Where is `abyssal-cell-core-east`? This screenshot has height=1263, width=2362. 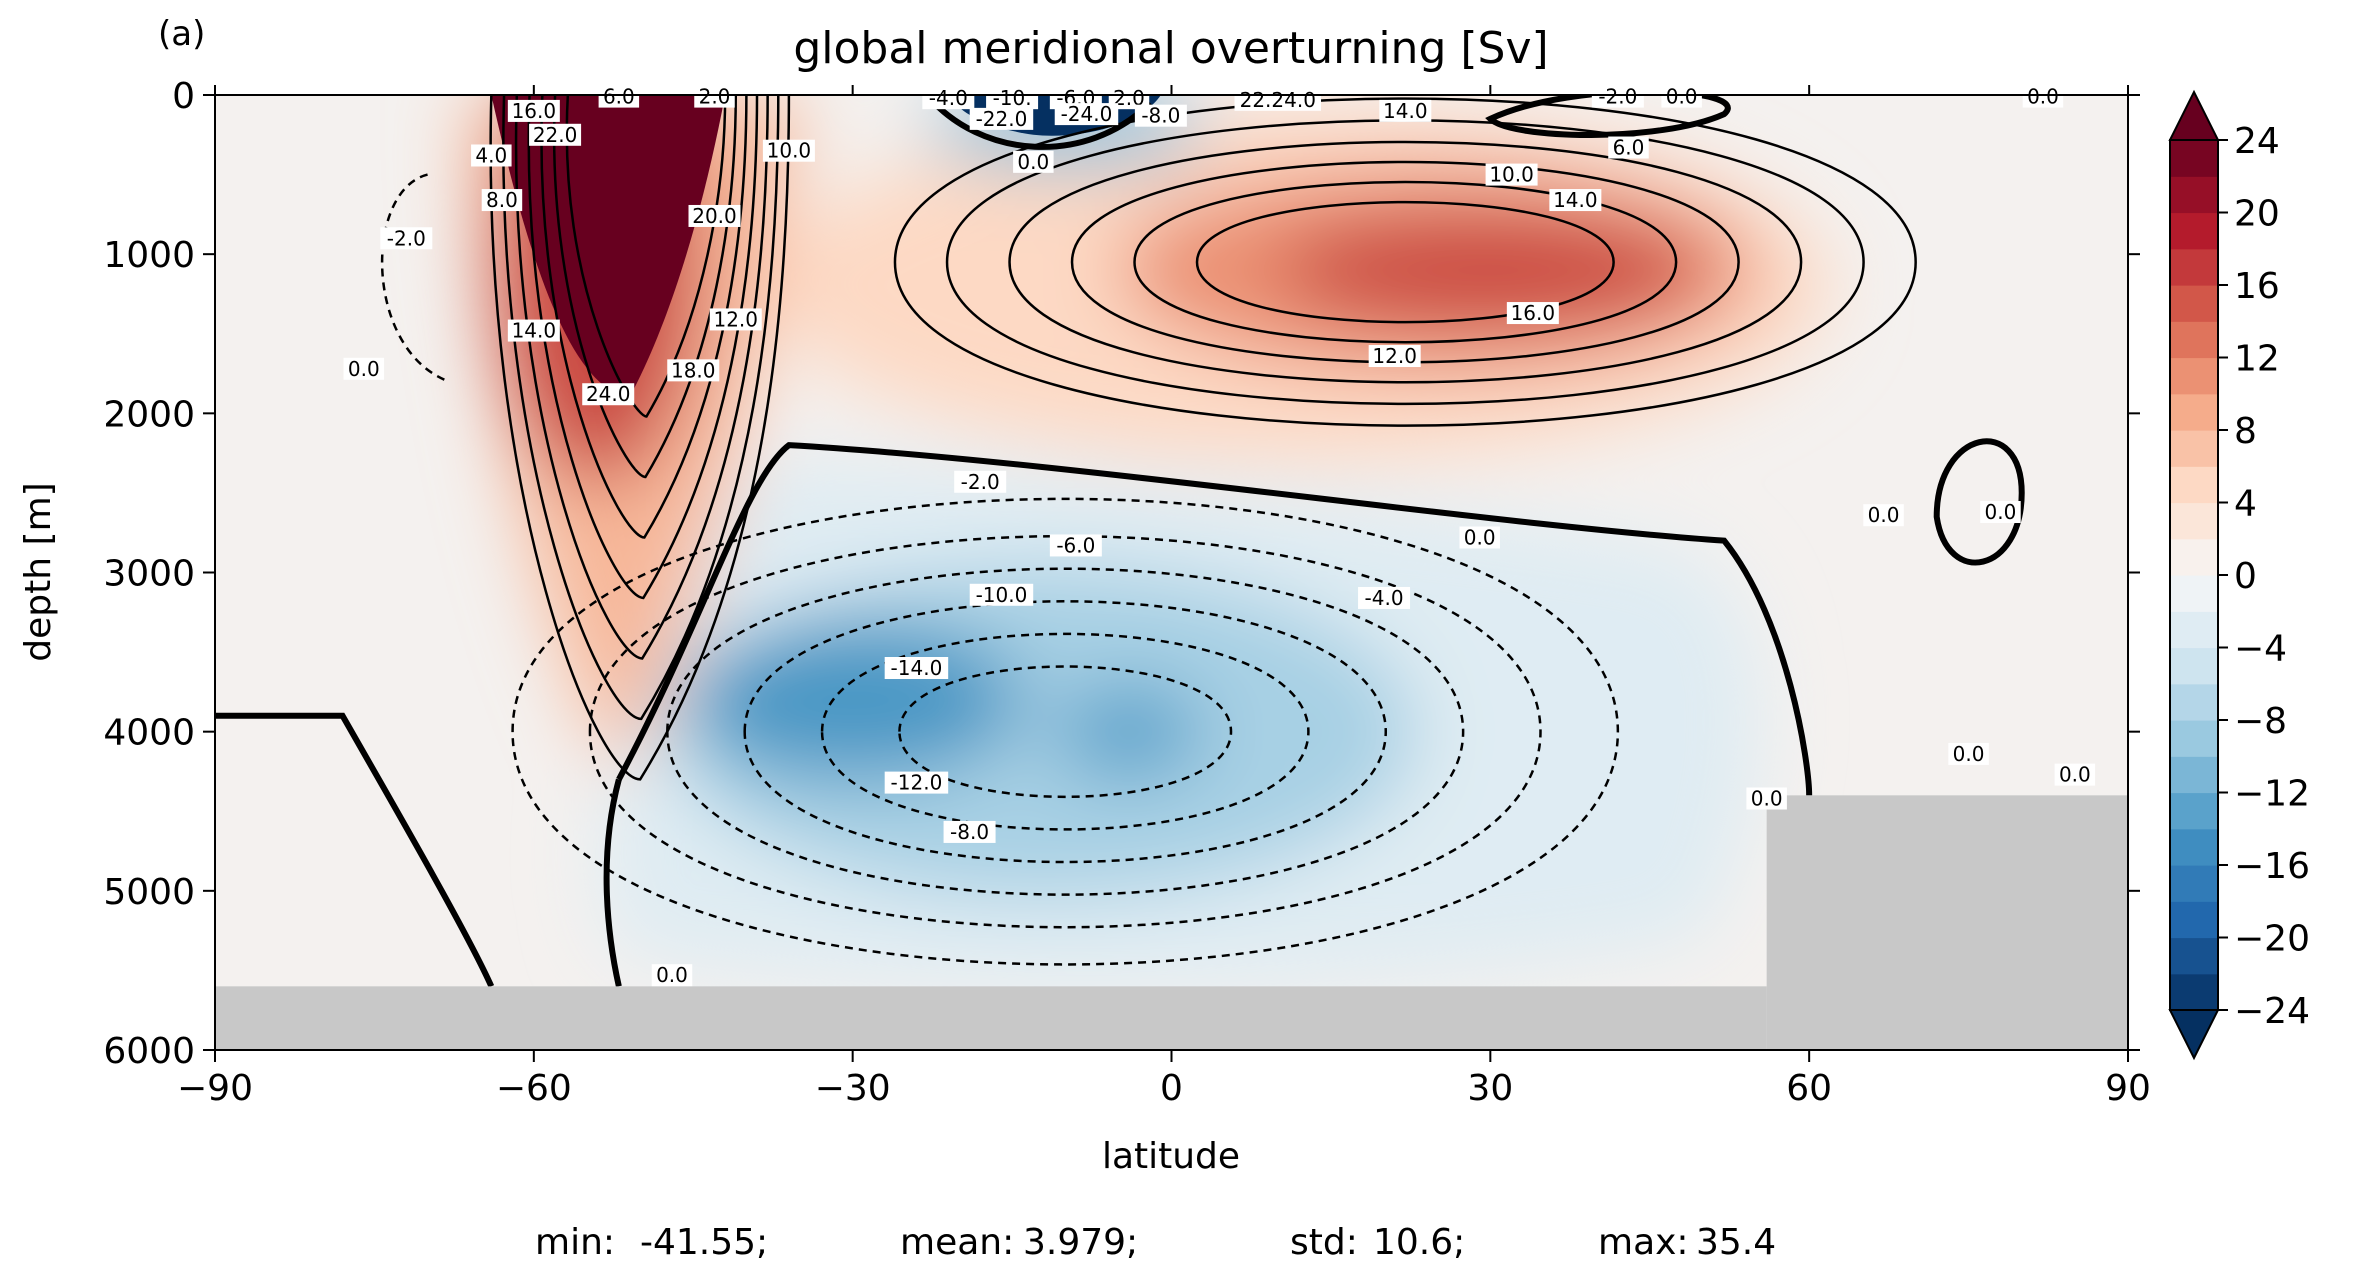
abyssal-cell-core-east is located at coordinates (1129, 731).